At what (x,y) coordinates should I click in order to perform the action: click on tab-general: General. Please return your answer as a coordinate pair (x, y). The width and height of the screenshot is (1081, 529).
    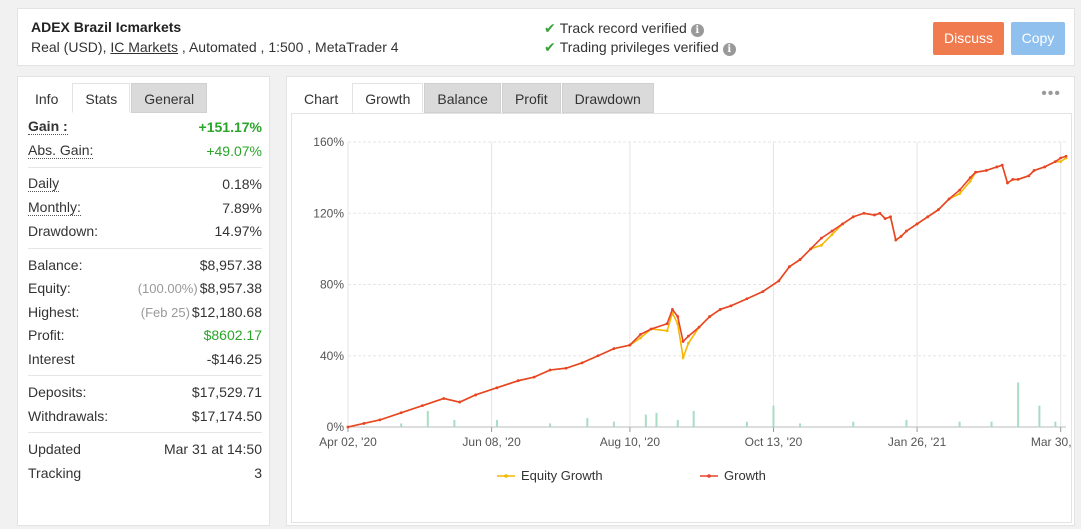
    Looking at the image, I should click on (169, 98).